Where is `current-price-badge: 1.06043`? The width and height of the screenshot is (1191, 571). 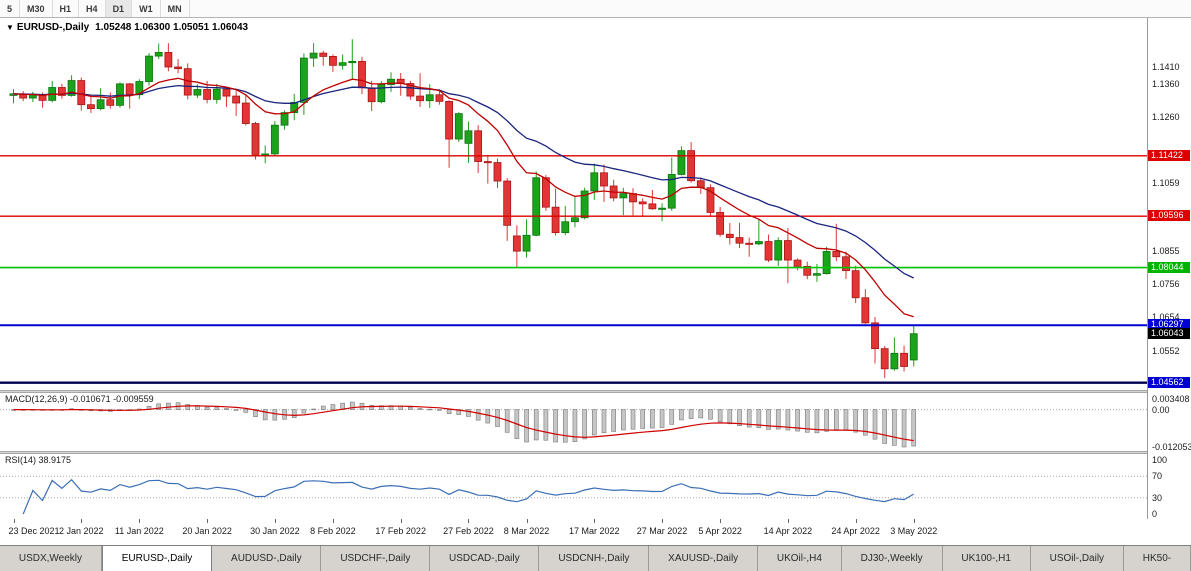
current-price-badge: 1.06043 is located at coordinates (1169, 333).